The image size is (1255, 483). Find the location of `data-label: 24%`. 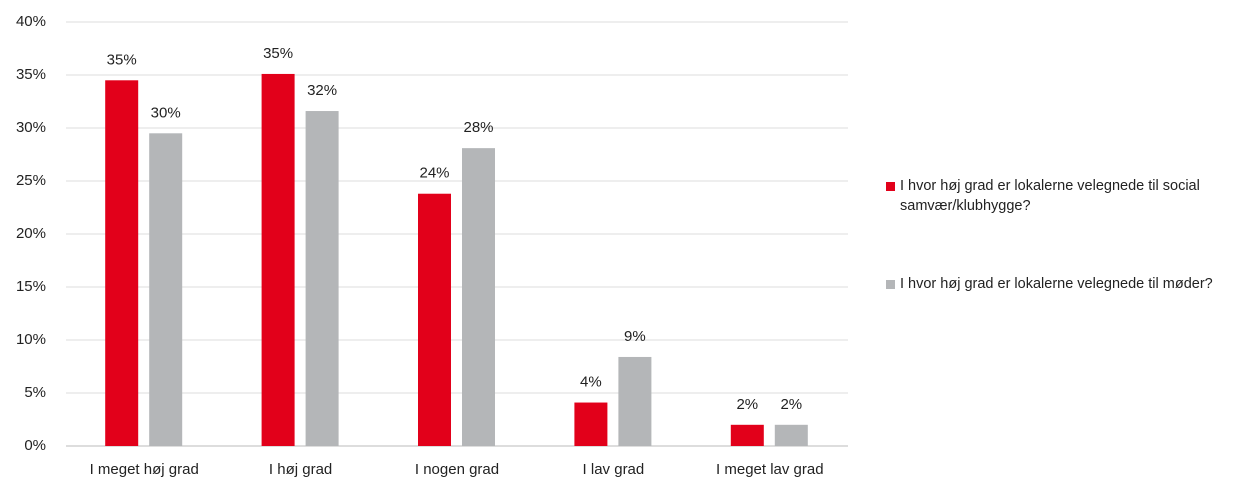

data-label: 24% is located at coordinates (434, 173).